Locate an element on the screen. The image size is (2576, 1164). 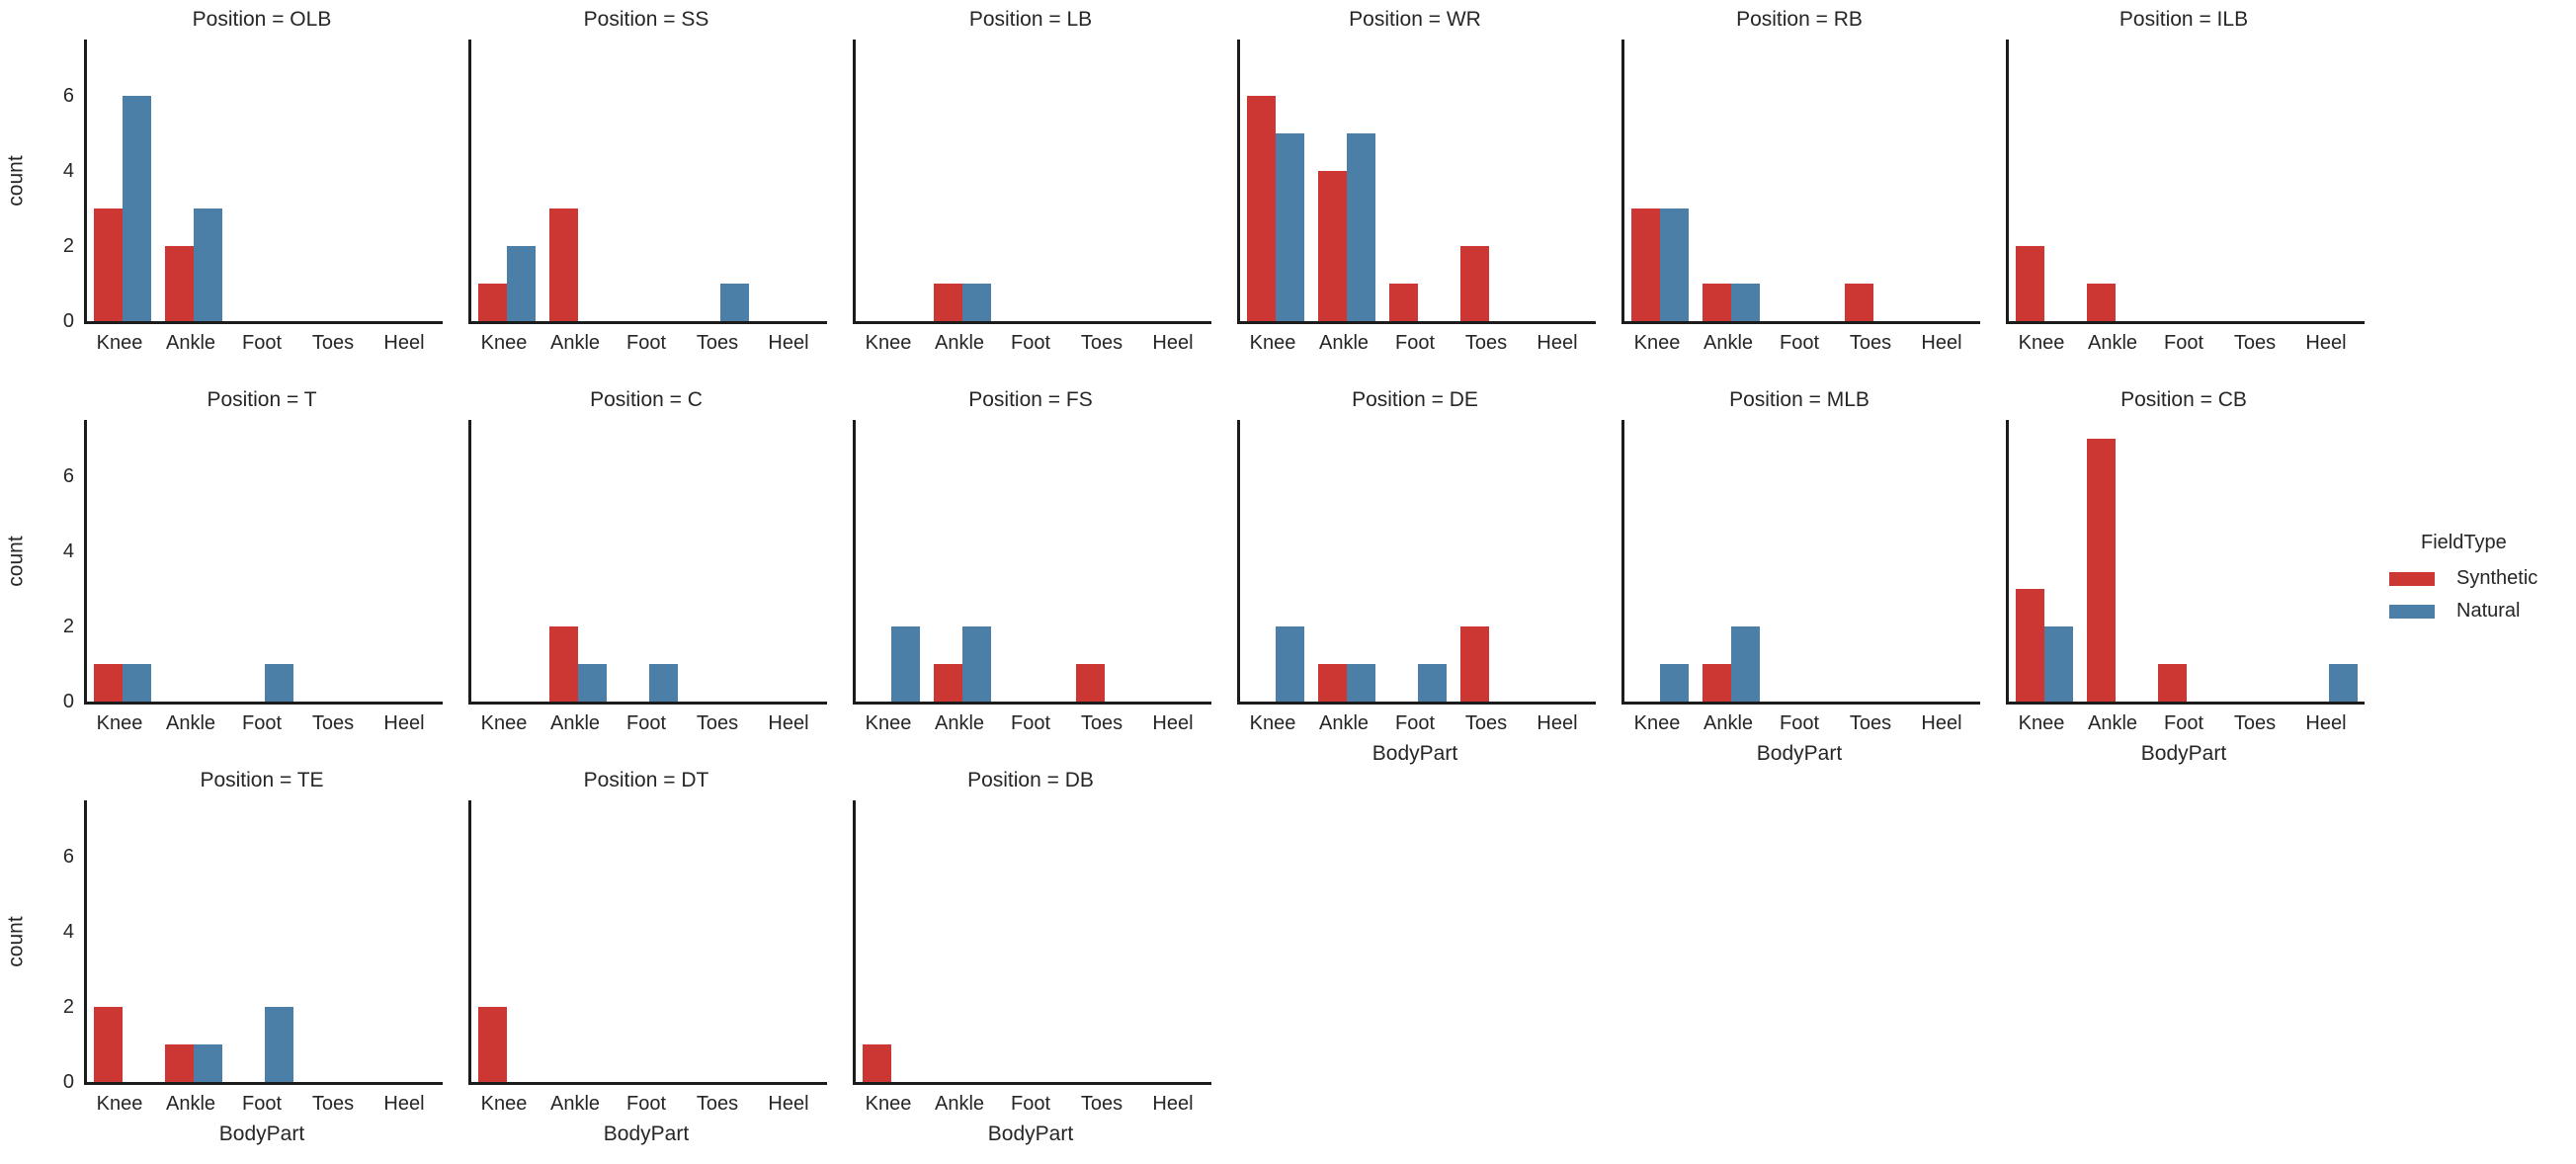
facet-title: Position = TE is located at coordinates (262, 780).